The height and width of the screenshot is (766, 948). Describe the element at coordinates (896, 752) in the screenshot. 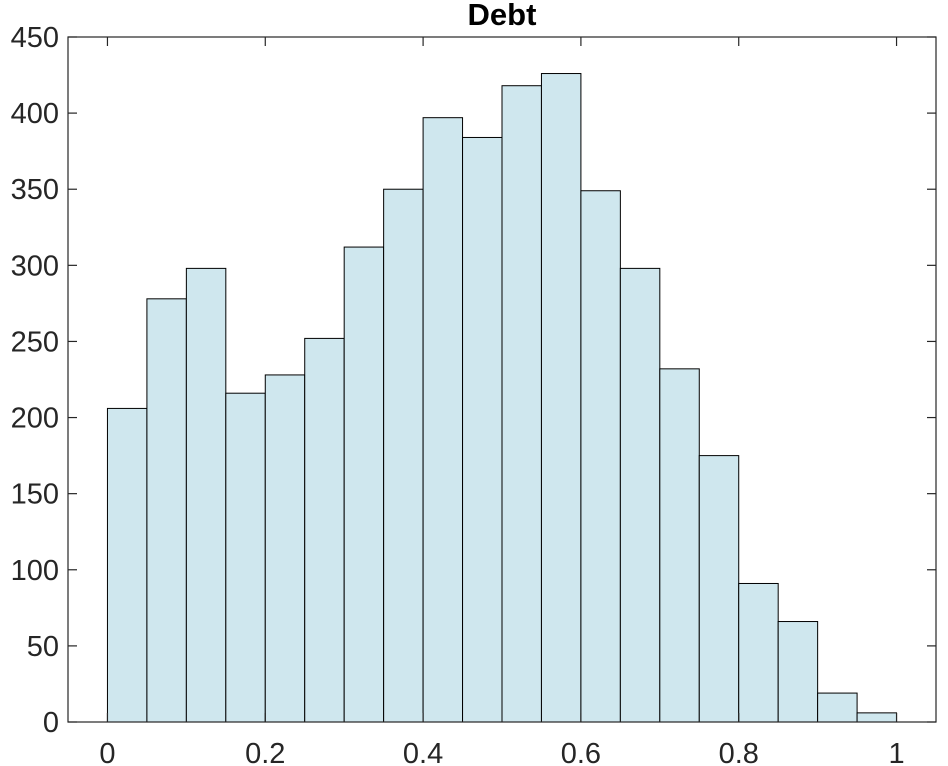

I see `x-tick-label: 1` at that location.